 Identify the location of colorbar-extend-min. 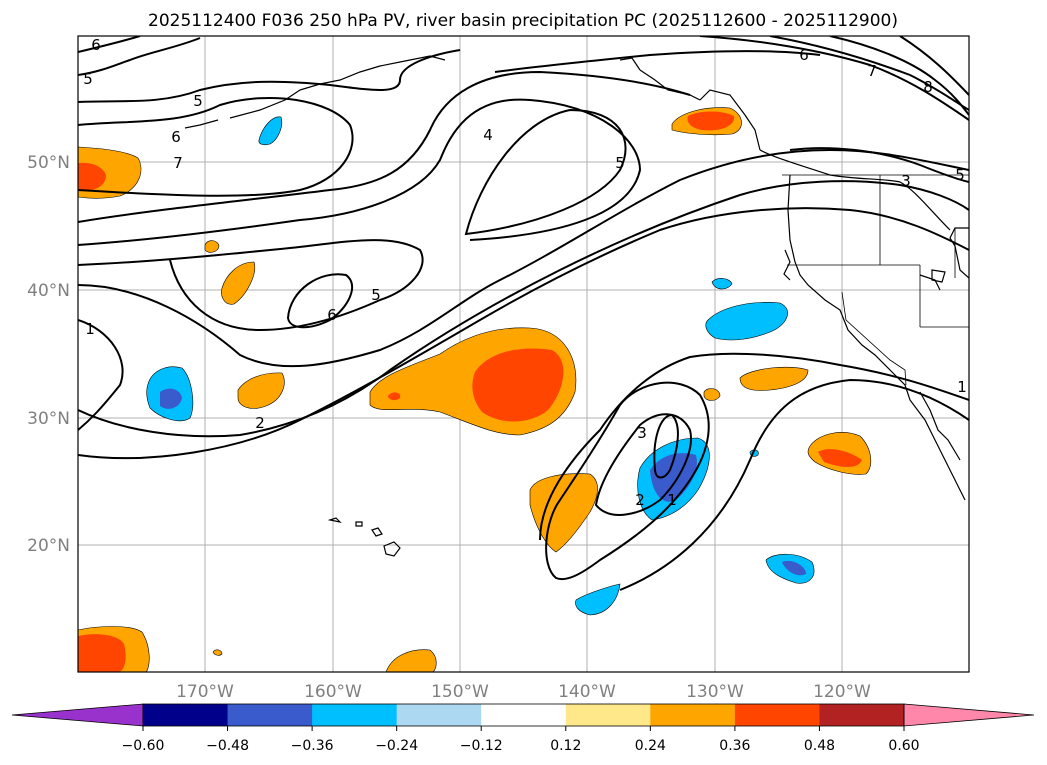
(77, 715).